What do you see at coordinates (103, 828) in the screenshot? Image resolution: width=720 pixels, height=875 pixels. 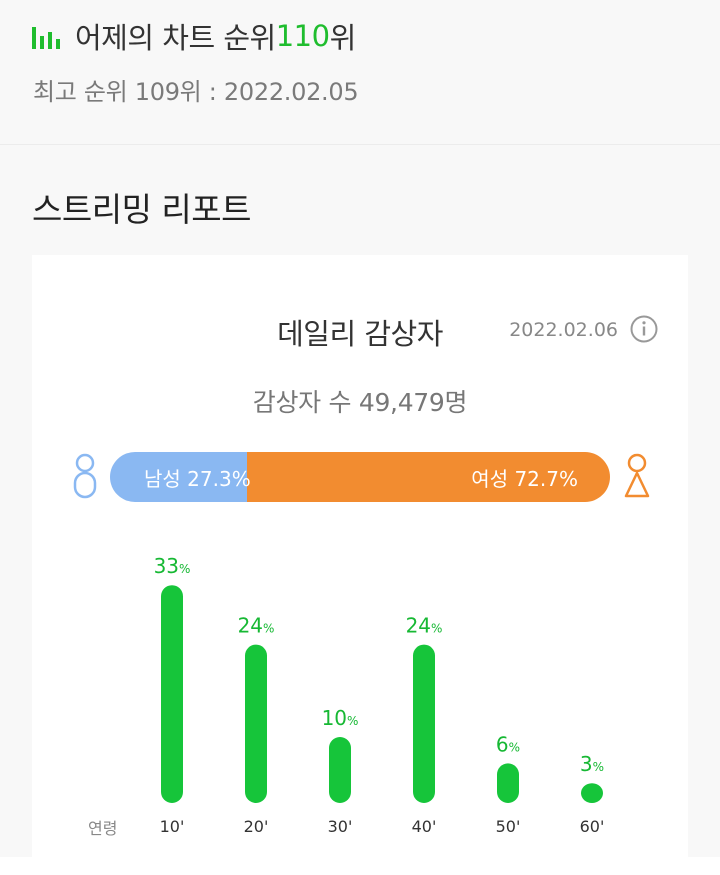 I see `age-axis-label: 연령` at bounding box center [103, 828].